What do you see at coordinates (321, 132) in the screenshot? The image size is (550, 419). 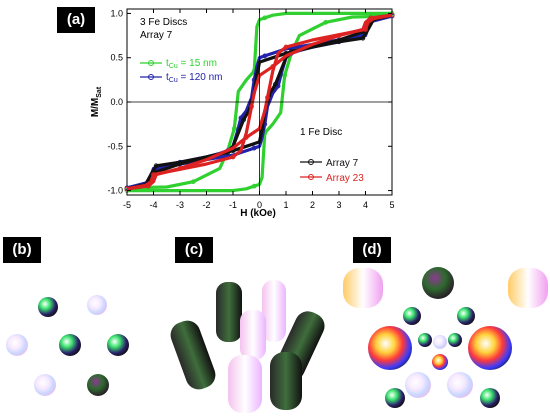 I see `annotation-1-fe-disc: 1 Fe Disc` at bounding box center [321, 132].